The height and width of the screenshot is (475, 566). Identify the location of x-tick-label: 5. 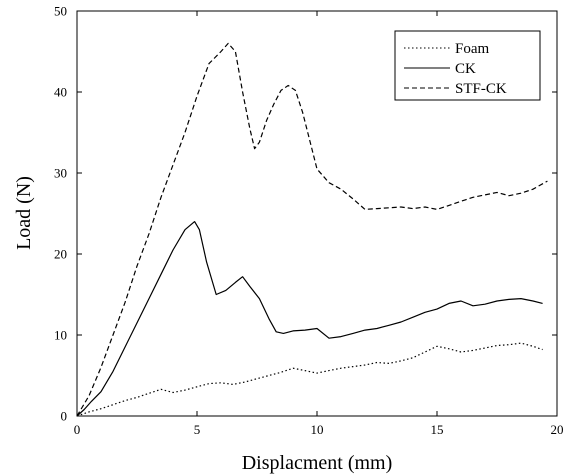
(197, 429).